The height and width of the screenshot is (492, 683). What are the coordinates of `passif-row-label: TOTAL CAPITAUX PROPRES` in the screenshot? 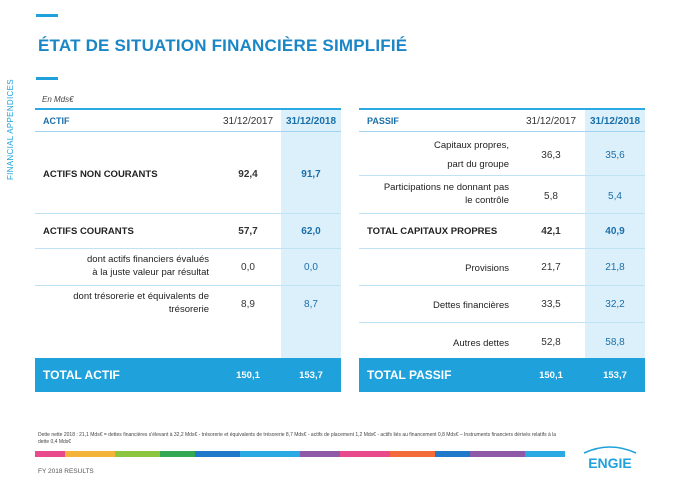 It's located at (432, 231).